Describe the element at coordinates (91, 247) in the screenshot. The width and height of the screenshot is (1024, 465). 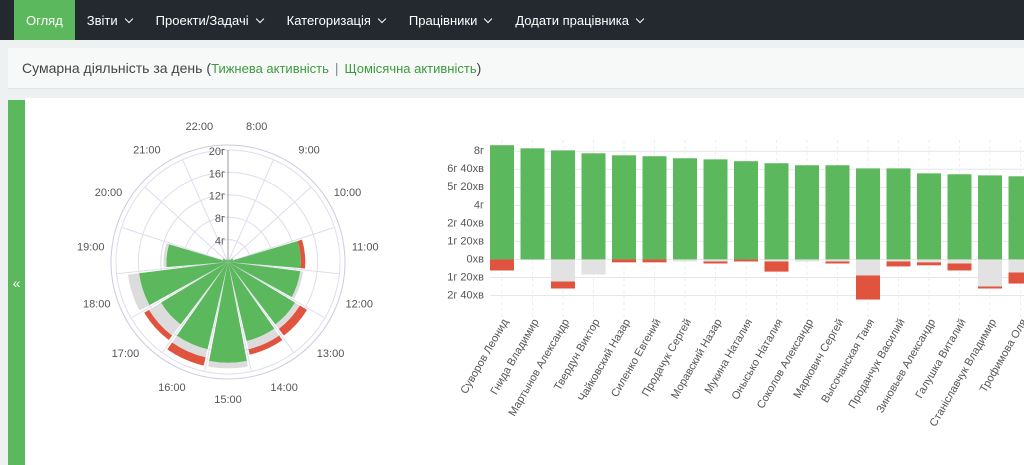
I see `hour-label: 19:00` at that location.